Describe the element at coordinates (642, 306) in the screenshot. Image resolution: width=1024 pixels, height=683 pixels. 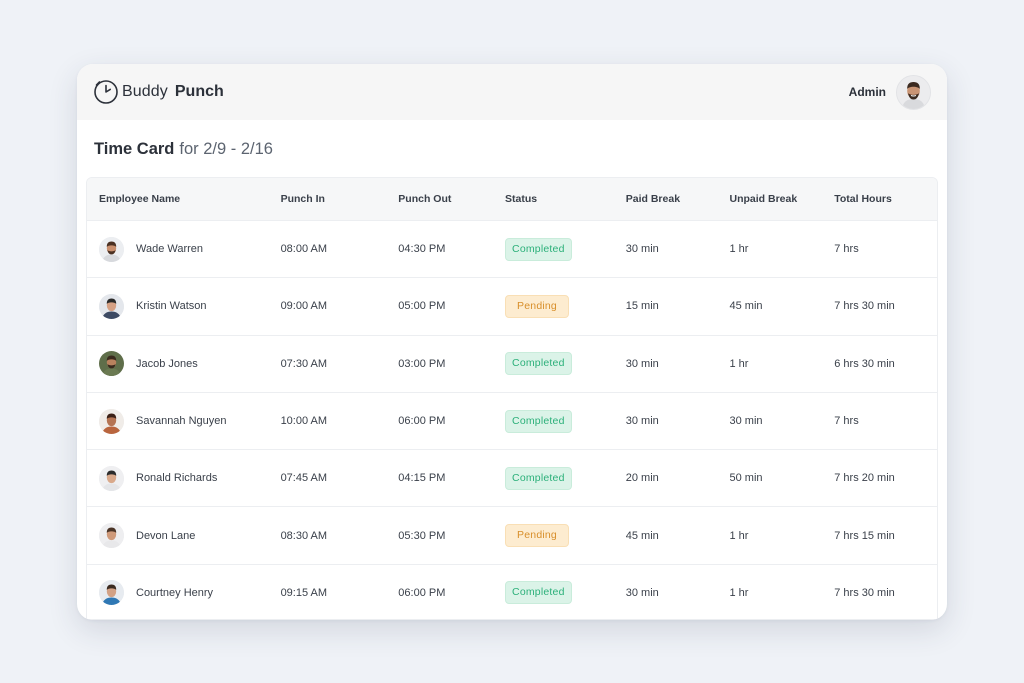
I see `paid-break-cell: 15 min` at that location.